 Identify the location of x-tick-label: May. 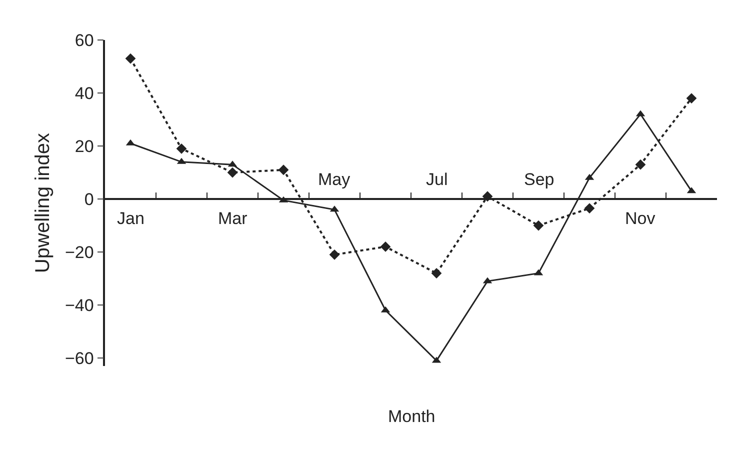
(334, 179).